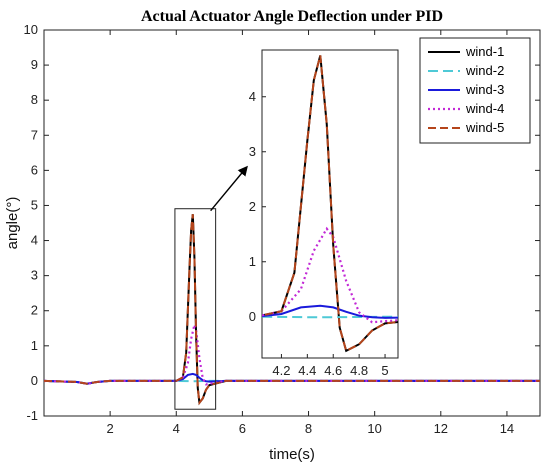 This screenshot has width=550, height=467. Describe the element at coordinates (281, 370) in the screenshot. I see `inset-x-tick-label: 4.2` at that location.